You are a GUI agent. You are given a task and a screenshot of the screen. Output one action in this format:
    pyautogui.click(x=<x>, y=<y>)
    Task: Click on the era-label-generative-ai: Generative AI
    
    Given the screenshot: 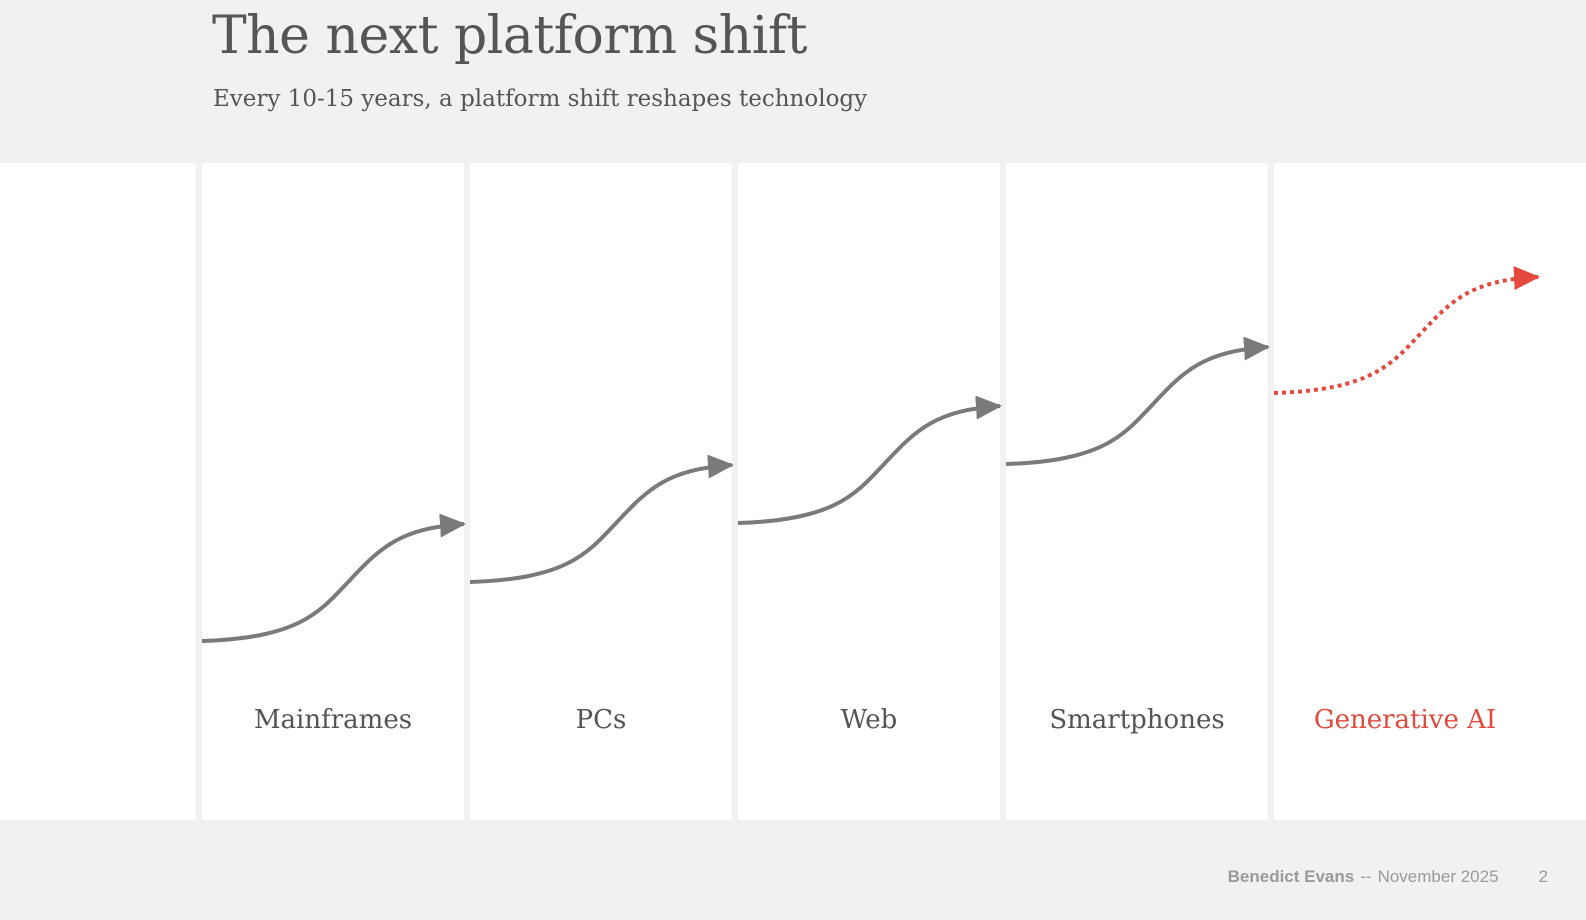 What is the action you would take?
    pyautogui.click(x=1405, y=720)
    